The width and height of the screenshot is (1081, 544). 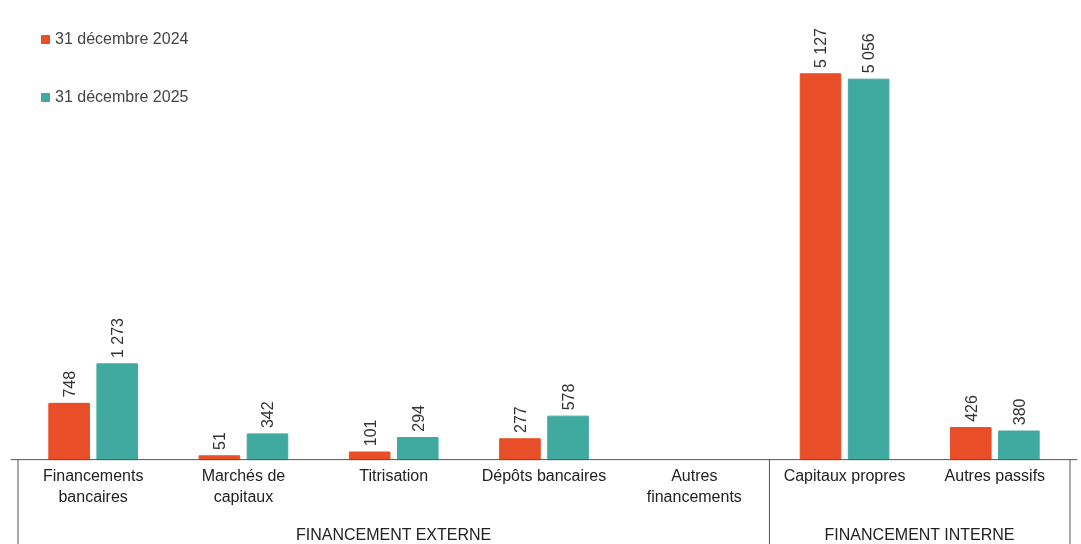 What do you see at coordinates (70, 384) in the screenshot?
I see `data-label: 748` at bounding box center [70, 384].